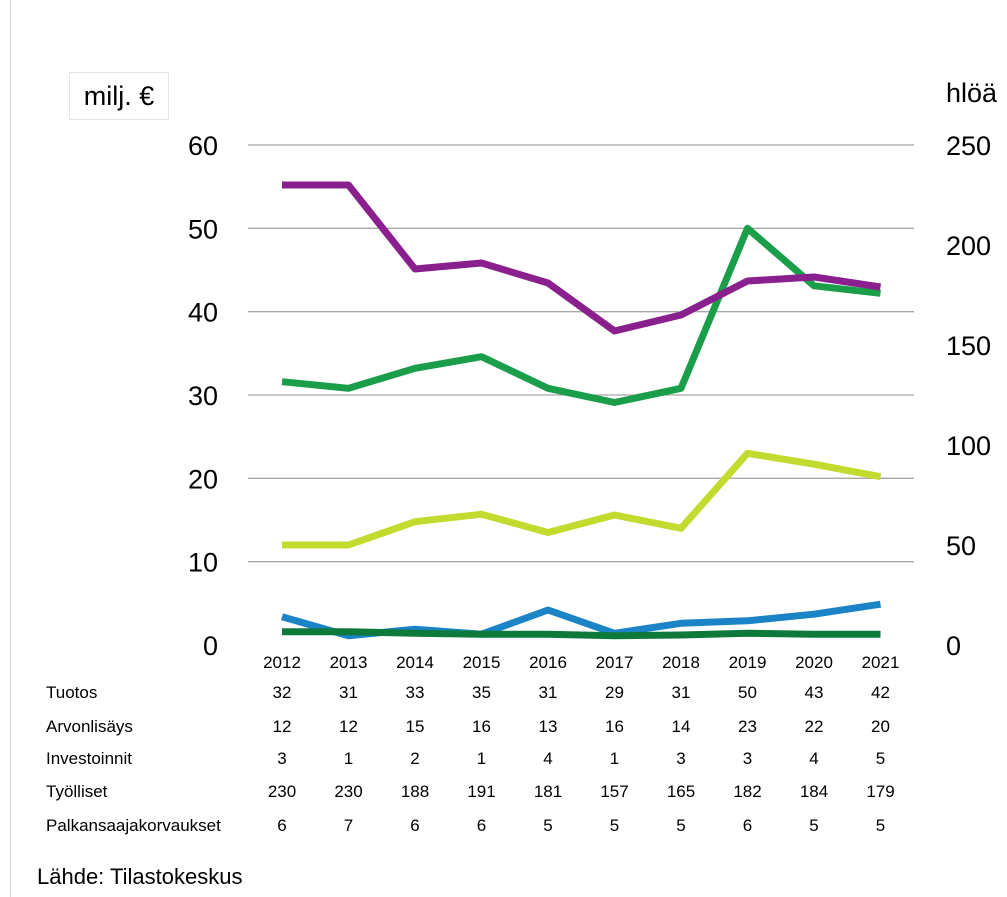  I want to click on x-axis-tick-label: 2012, so click(282, 662).